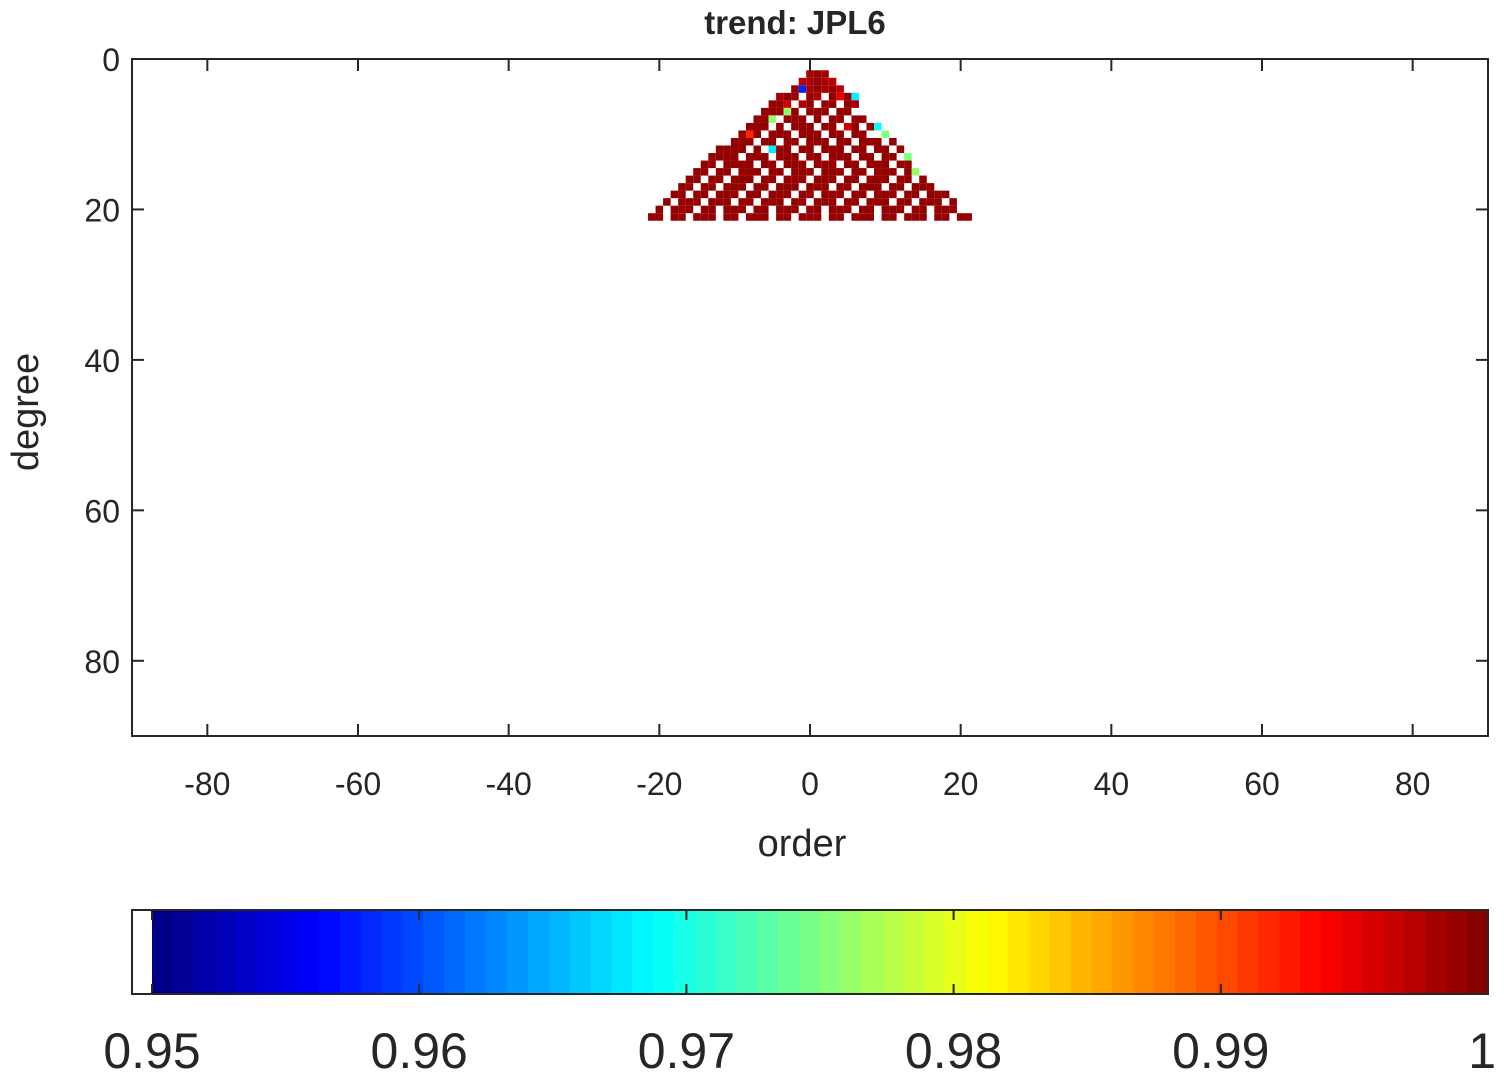 The height and width of the screenshot is (1075, 1504). What do you see at coordinates (102, 210) in the screenshot?
I see `y-tick-label: 20` at bounding box center [102, 210].